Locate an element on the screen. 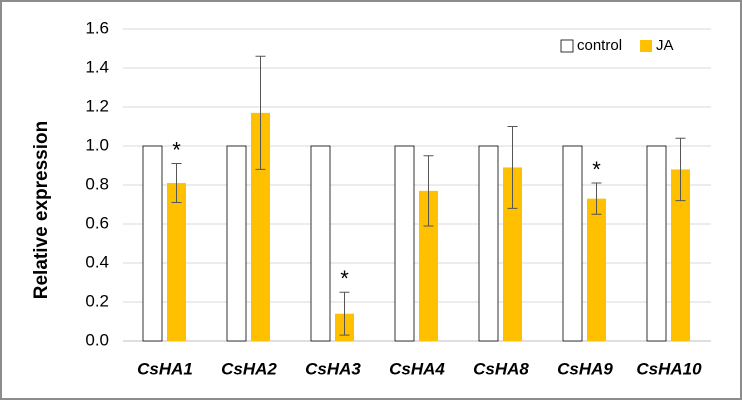 Image resolution: width=742 pixels, height=401 pixels. y-tick-label: 1.0 is located at coordinates (97, 144).